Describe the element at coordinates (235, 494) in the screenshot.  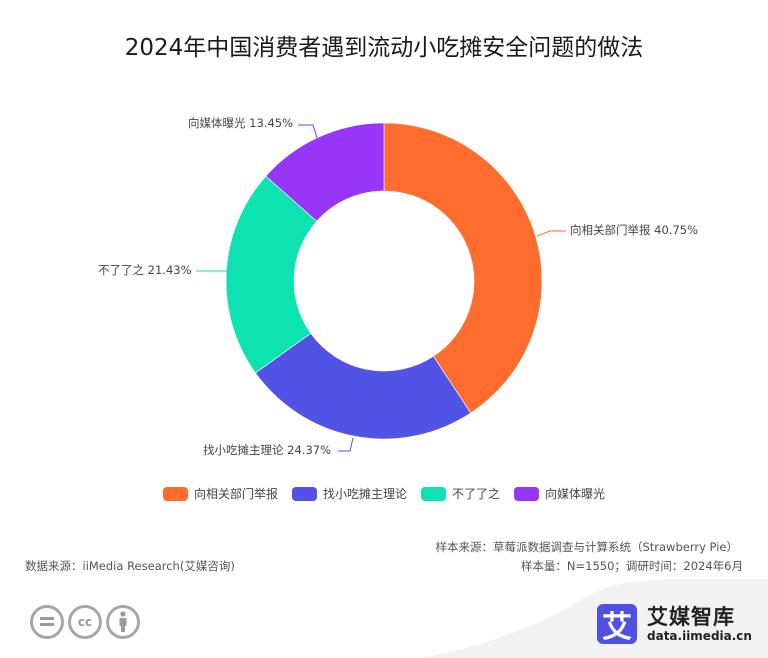
I see `legend-label: 向相关部门举报` at that location.